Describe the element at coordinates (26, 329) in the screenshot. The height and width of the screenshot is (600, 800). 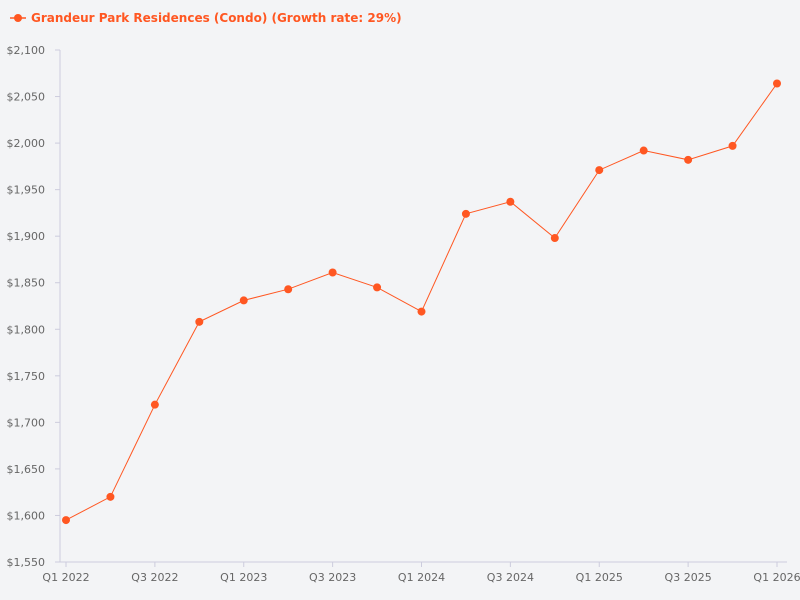
I see `y-tick-label: $1,800` at that location.